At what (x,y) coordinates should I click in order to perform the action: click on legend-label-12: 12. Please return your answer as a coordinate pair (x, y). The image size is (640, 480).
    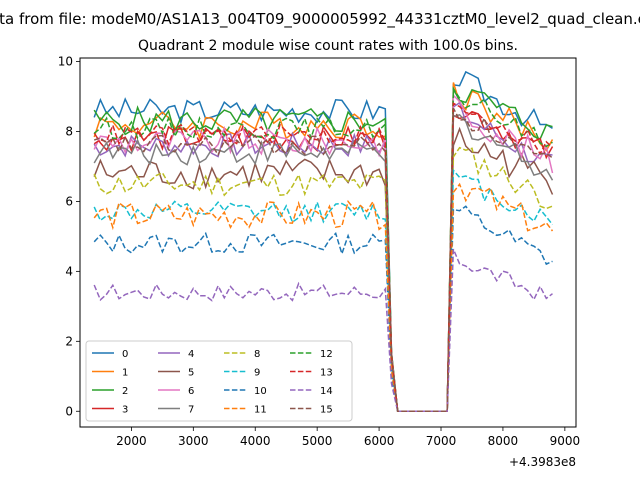
    Looking at the image, I should click on (326, 354).